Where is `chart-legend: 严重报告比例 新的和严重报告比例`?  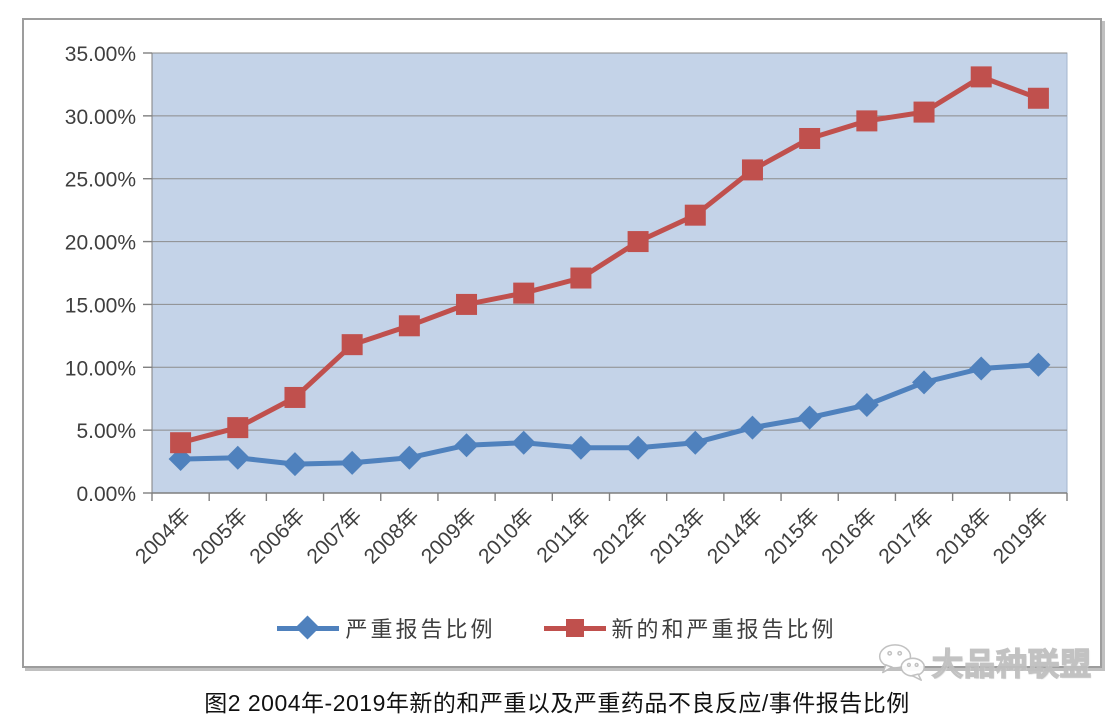
chart-legend: 严重报告比例 新的和严重报告比例 is located at coordinates (557, 628).